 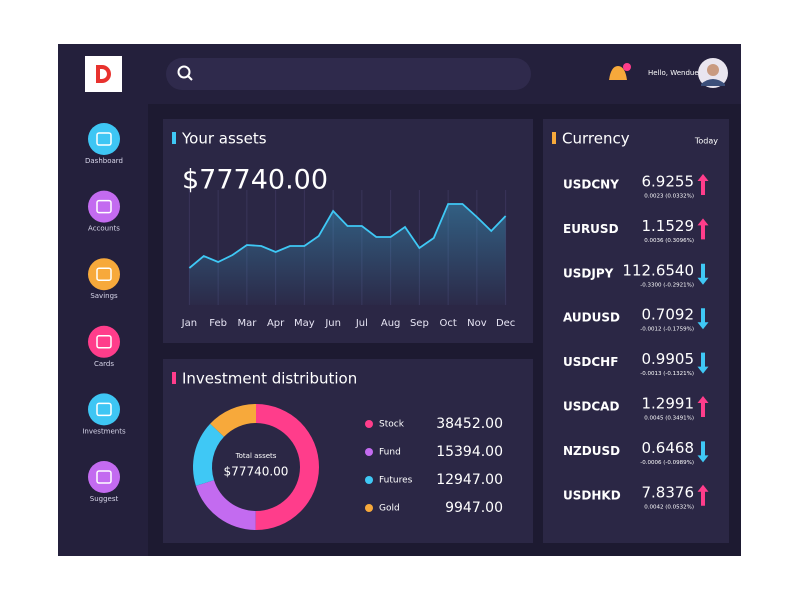 What do you see at coordinates (588, 273) in the screenshot?
I see `currency-pair: USDJPY` at bounding box center [588, 273].